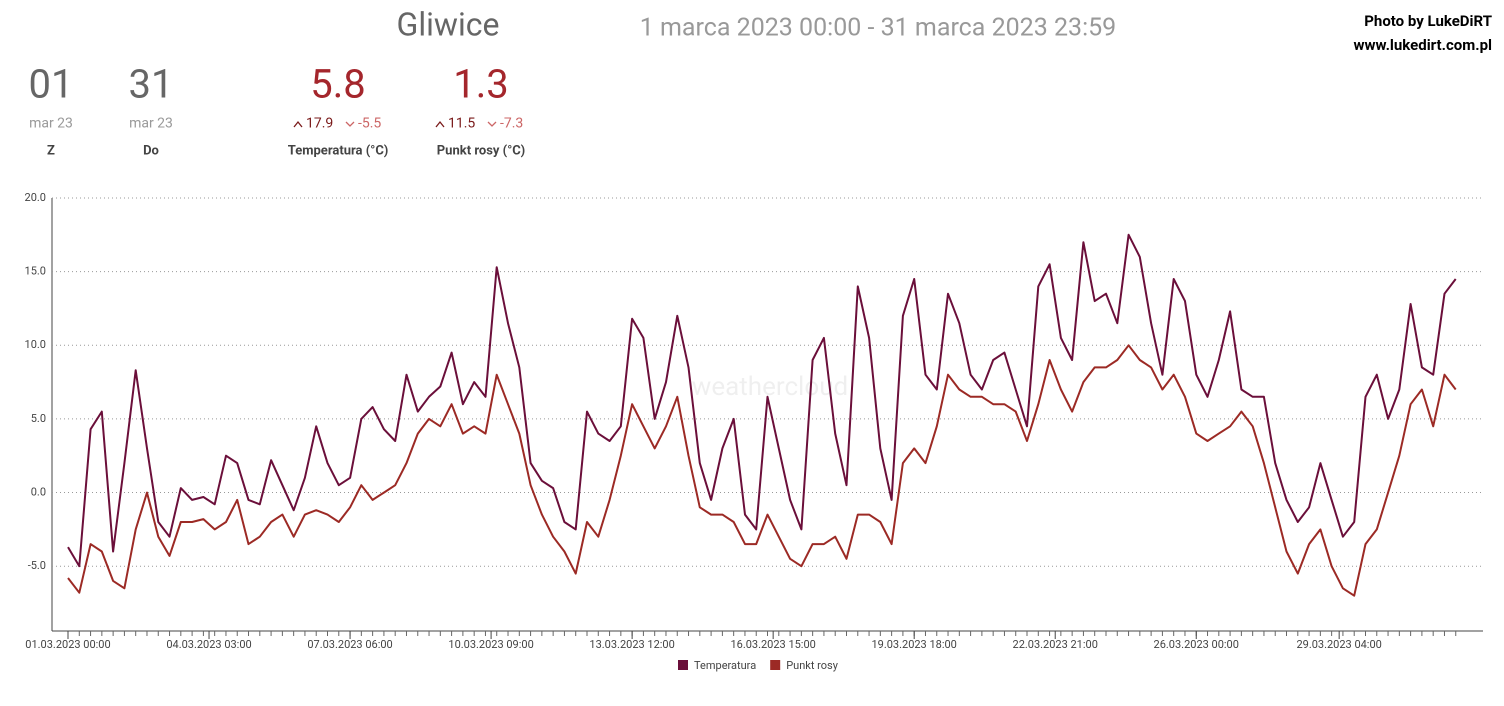  Describe the element at coordinates (511, 124) in the screenshot. I see `stat-low: -7.3` at that location.